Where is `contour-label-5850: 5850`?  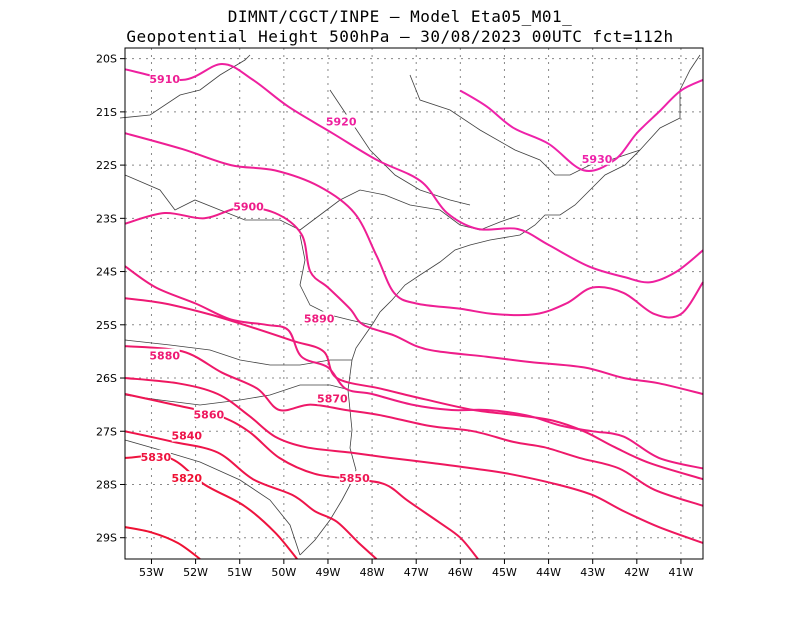
contour-label-5850: 5850 is located at coordinates (354, 478).